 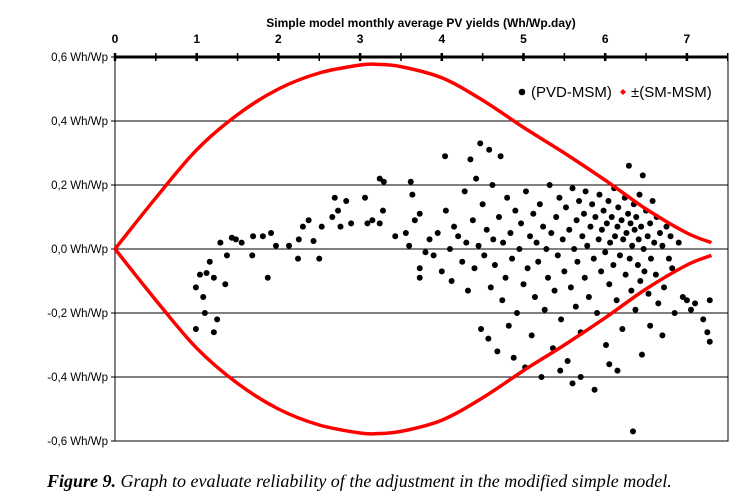 What do you see at coordinates (441, 39) in the screenshot?
I see `x-tick-label: 4` at bounding box center [441, 39].